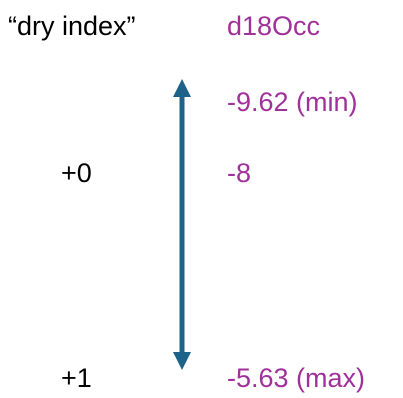 Image resolution: width=403 pixels, height=398 pixels. What do you see at coordinates (239, 173) in the screenshot?
I see `d18occ-mid-label: -8` at bounding box center [239, 173].